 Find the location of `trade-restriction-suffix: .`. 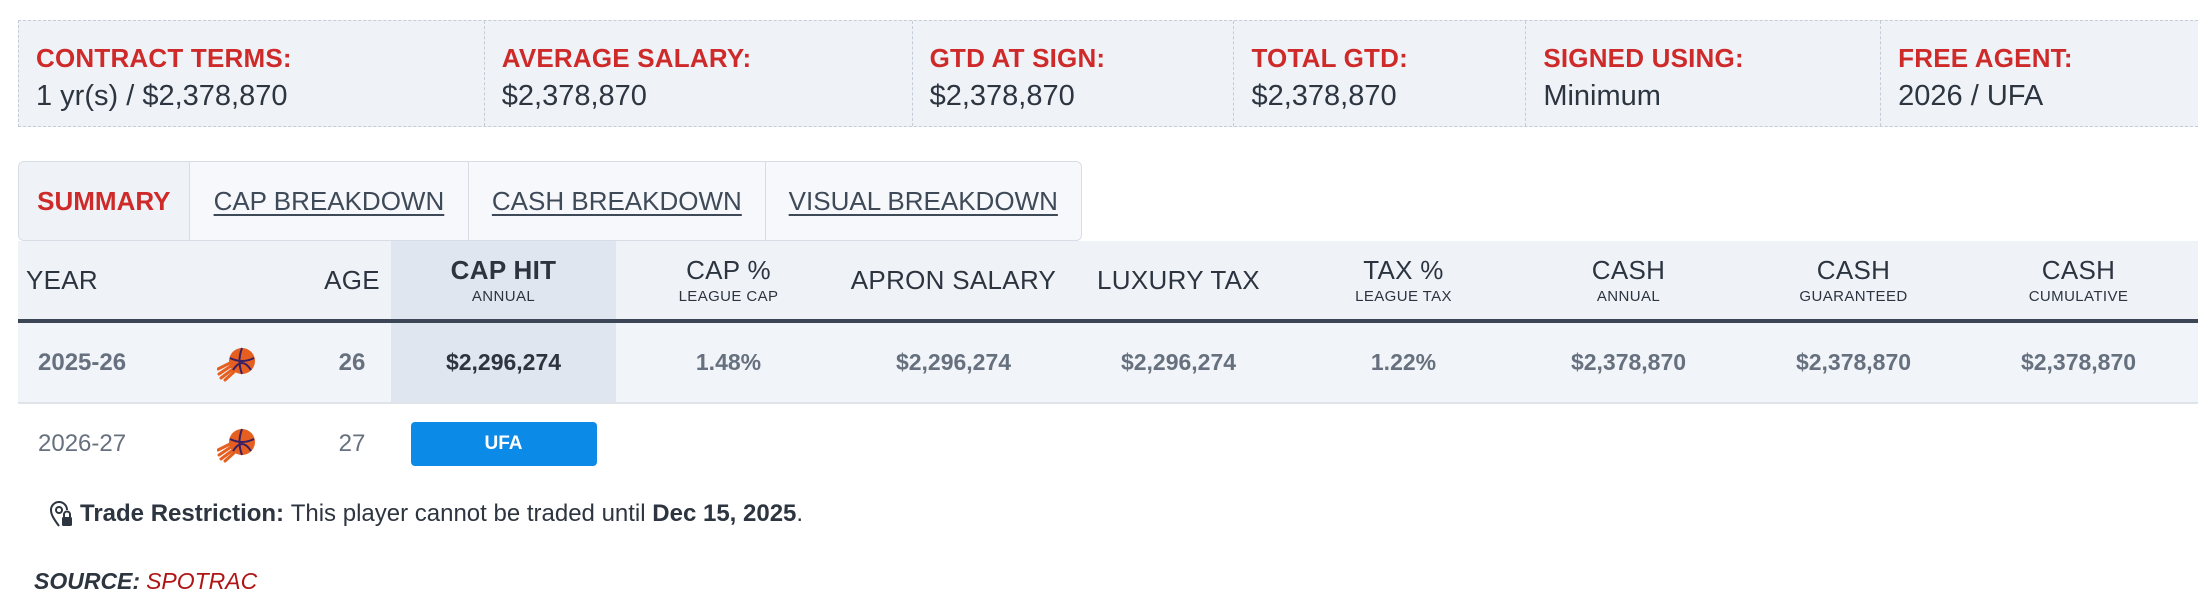

trade-restriction-suffix: . is located at coordinates (800, 513).